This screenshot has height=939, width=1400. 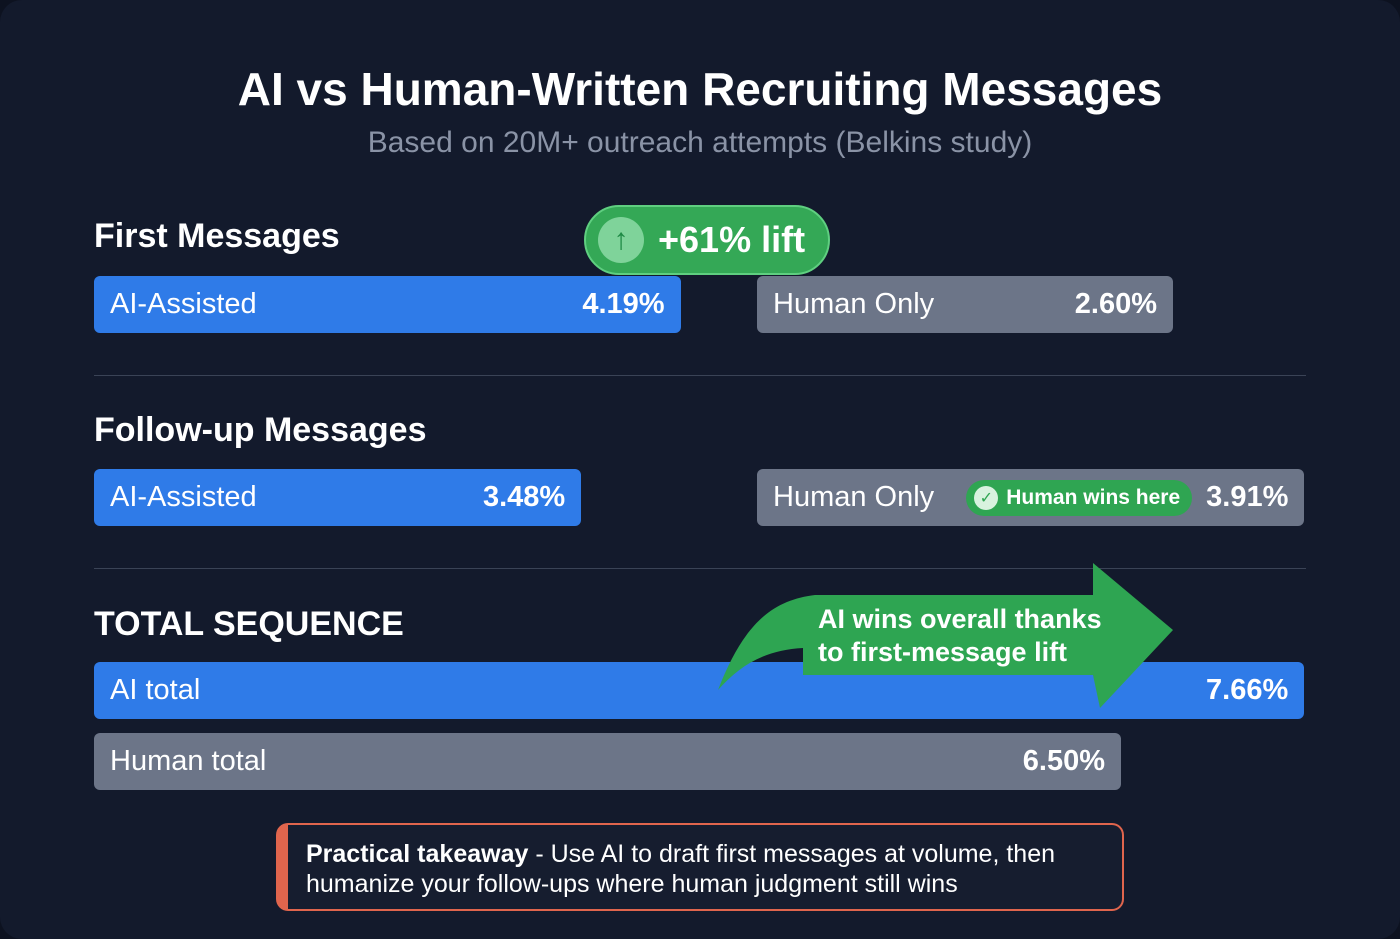 I want to click on chart-title: AI vs Human-Written Recruiting Messages, so click(x=700, y=89).